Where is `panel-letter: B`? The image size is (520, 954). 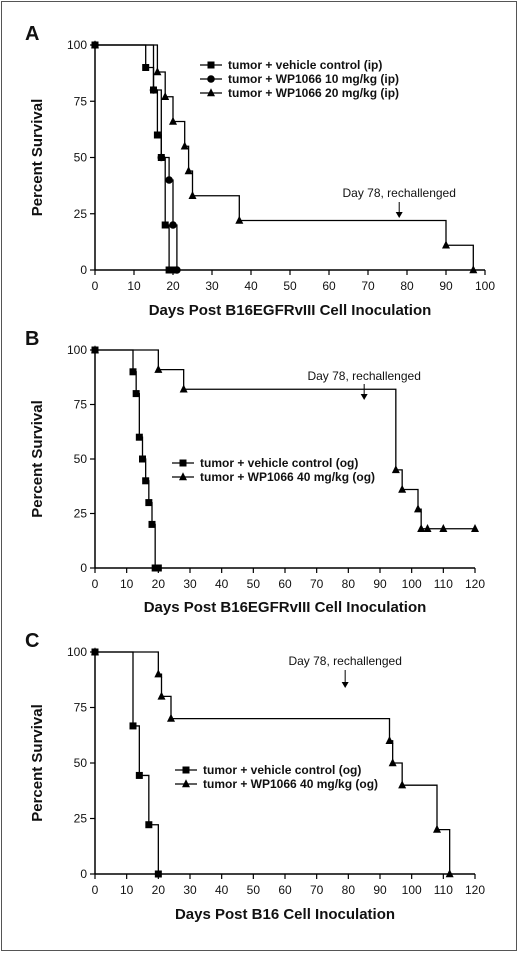
panel-letter: B is located at coordinates (32, 339).